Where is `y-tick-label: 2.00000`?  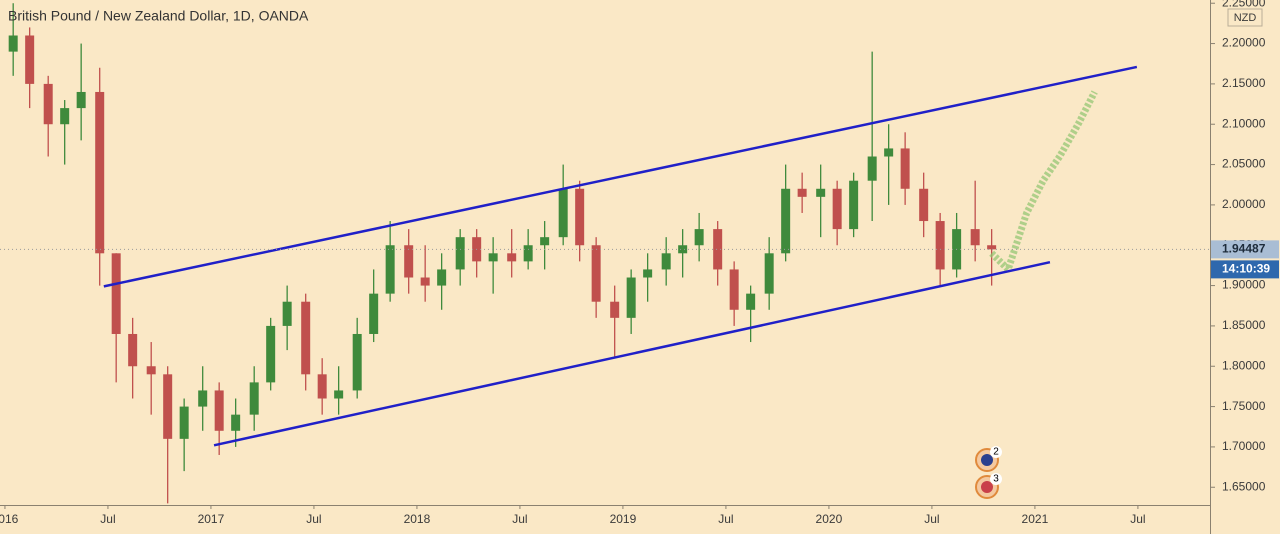
y-tick-label: 2.00000 is located at coordinates (1244, 204).